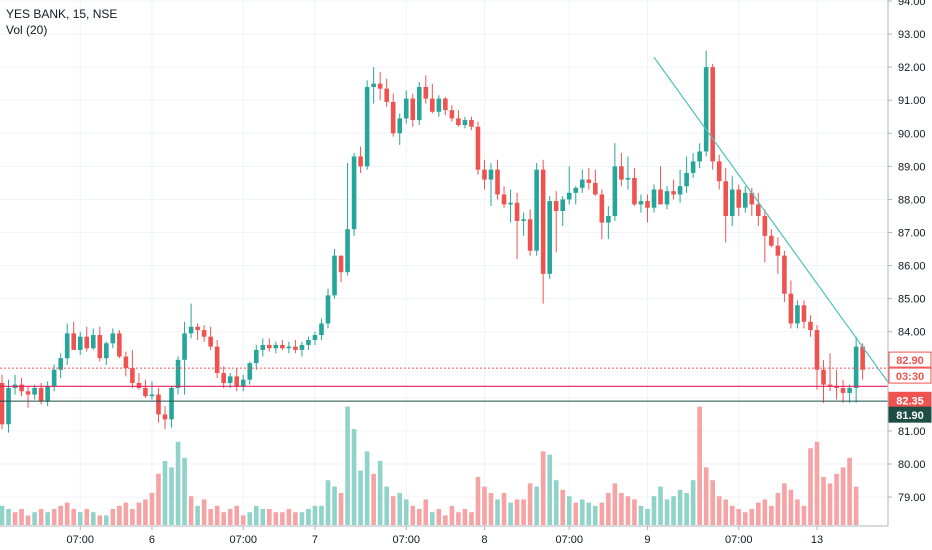  Describe the element at coordinates (647, 540) in the screenshot. I see `time-tick-label: 9` at that location.